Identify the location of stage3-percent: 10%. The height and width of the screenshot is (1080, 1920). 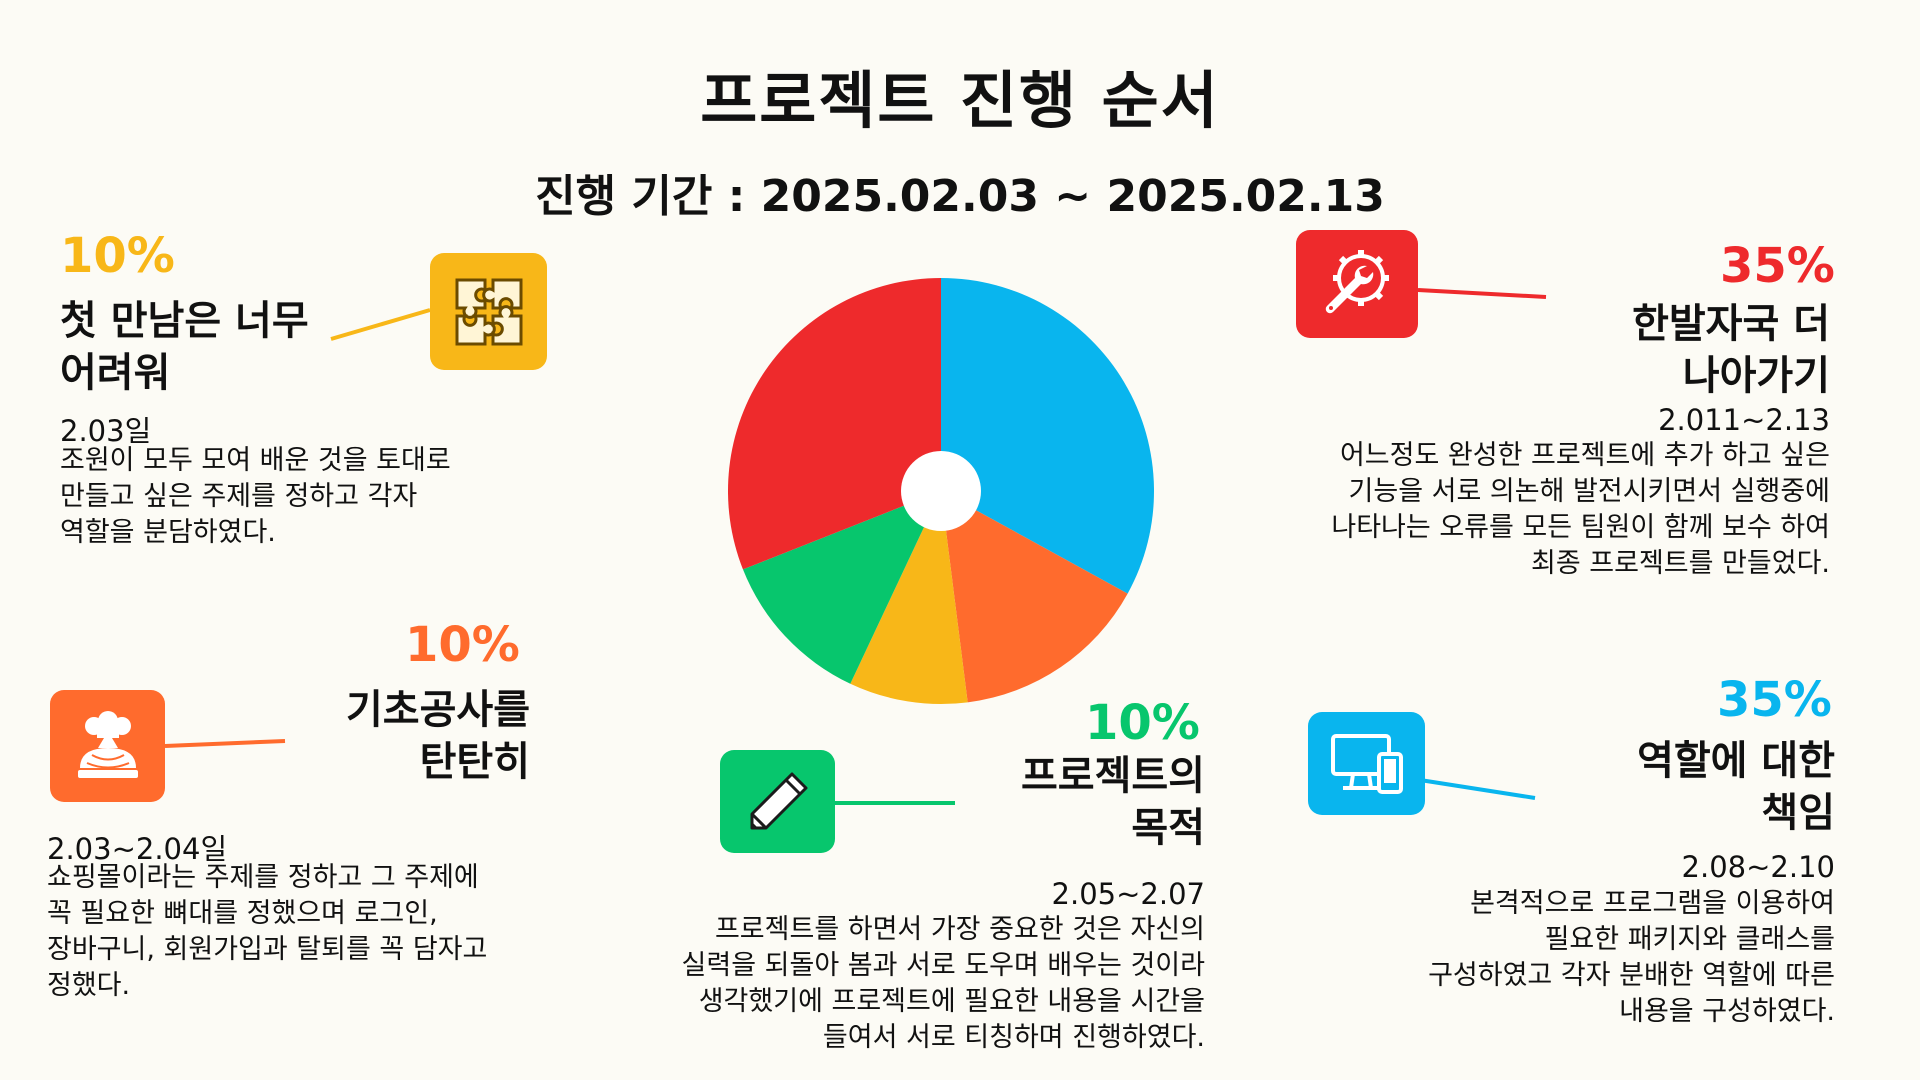
(1142, 723).